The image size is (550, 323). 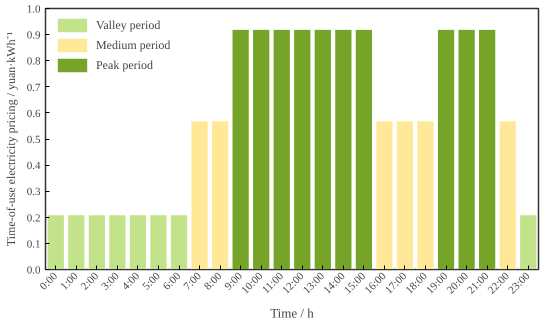 I want to click on x-tick-label: 1:00, so click(x=69, y=281).